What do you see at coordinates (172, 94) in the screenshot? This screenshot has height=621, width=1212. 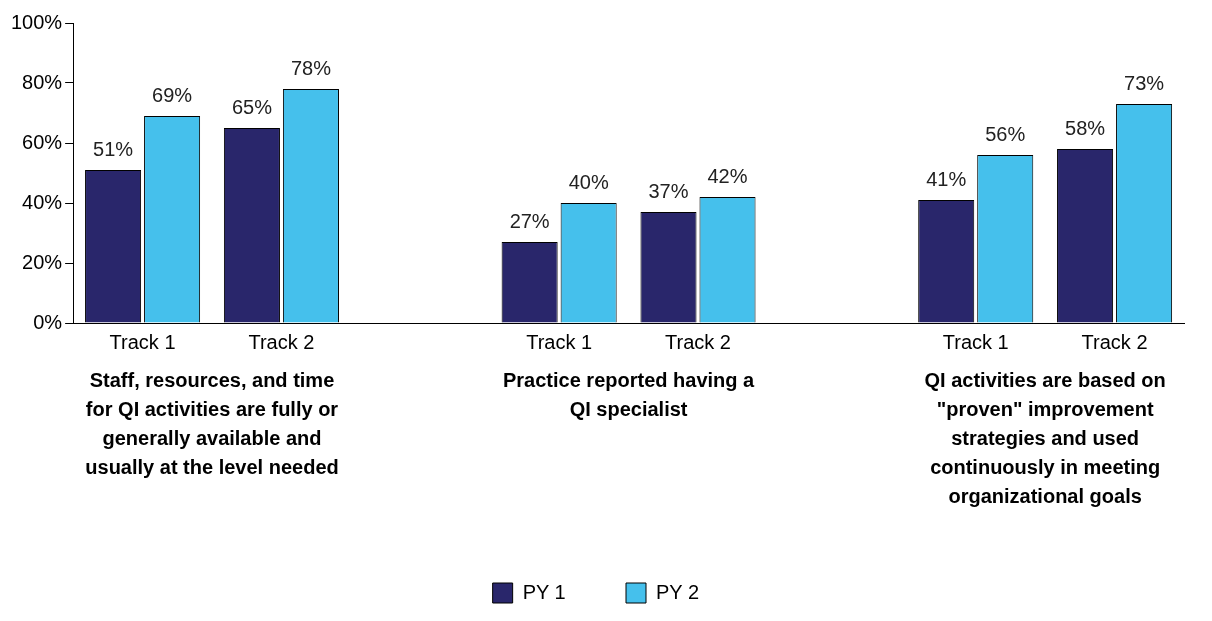 I see `data-label: 69%` at bounding box center [172, 94].